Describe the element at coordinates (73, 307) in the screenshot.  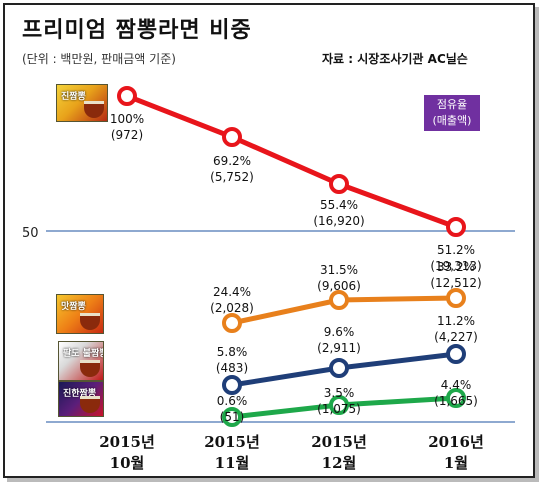
I see `product-label: 맛짬뽕` at that location.